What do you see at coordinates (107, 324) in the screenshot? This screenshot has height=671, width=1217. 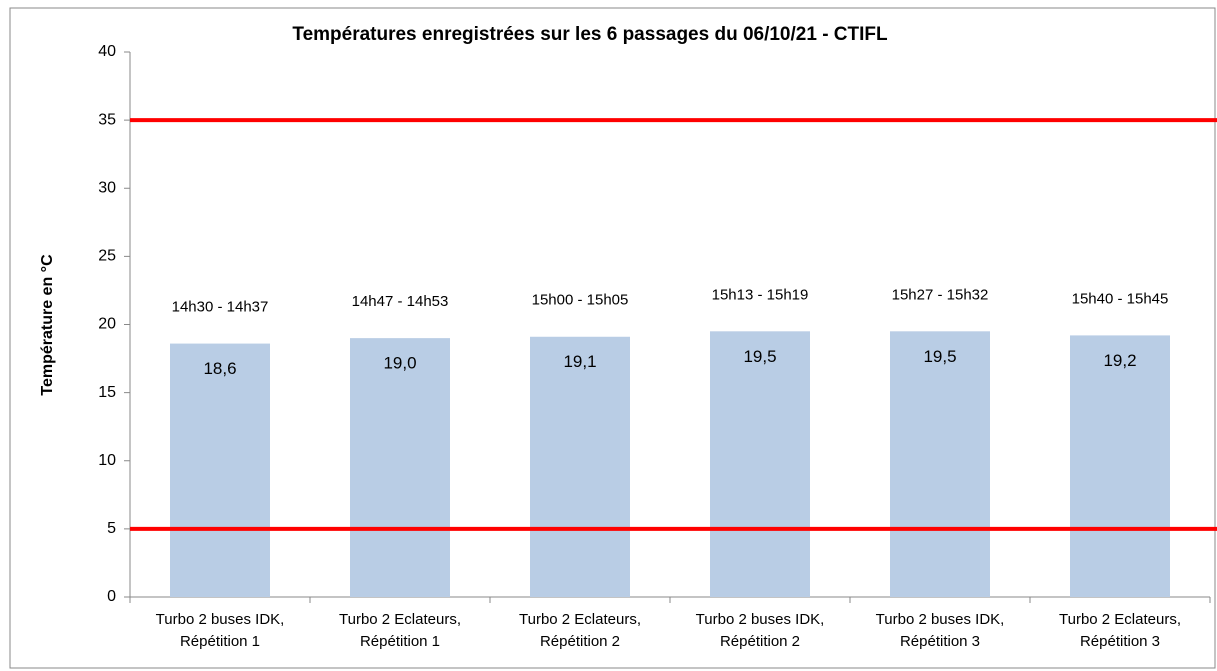 I see `y-tick-label: 20` at bounding box center [107, 324].